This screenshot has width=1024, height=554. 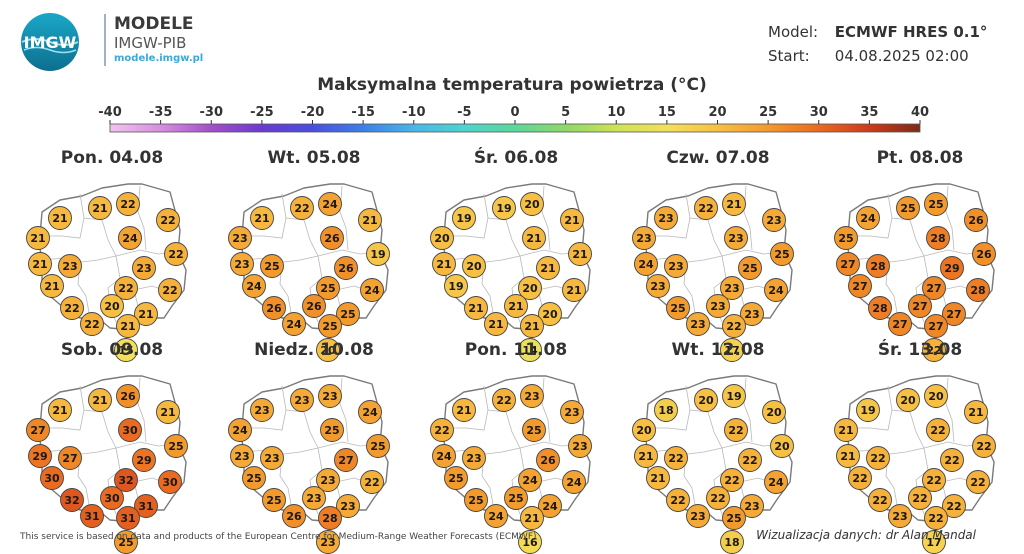 What do you see at coordinates (900, 324) in the screenshot?
I see `temperature-bubble: 27` at bounding box center [900, 324].